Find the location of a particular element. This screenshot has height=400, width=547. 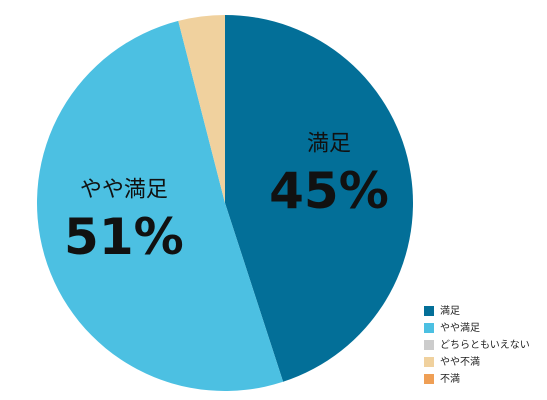

slice-value-label: 51% is located at coordinates (124, 237).